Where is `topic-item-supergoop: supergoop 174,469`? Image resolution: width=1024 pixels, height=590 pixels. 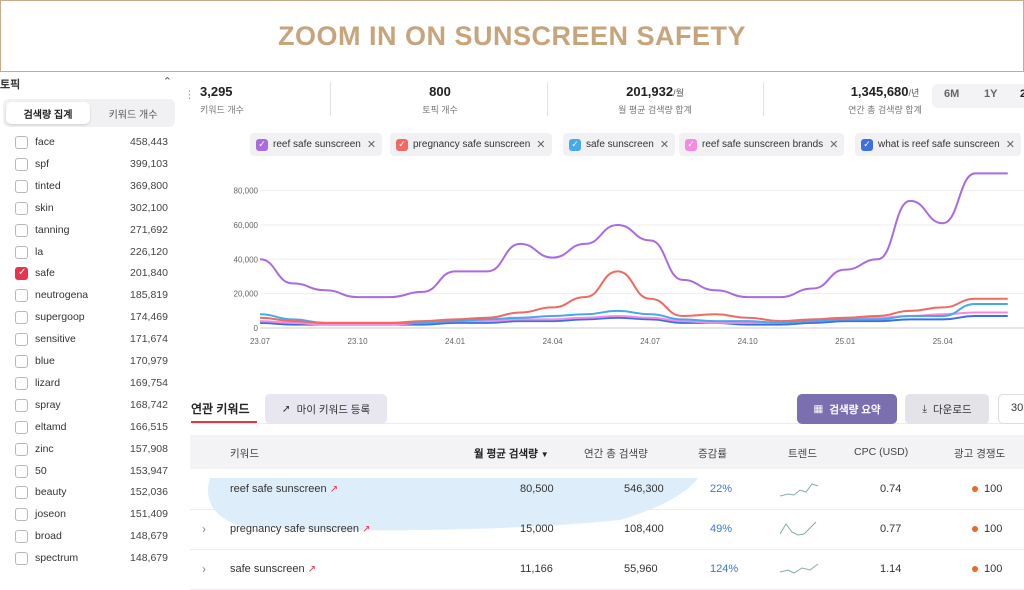 topic-item-supergoop: supergoop 174,469 is located at coordinates (91, 318).